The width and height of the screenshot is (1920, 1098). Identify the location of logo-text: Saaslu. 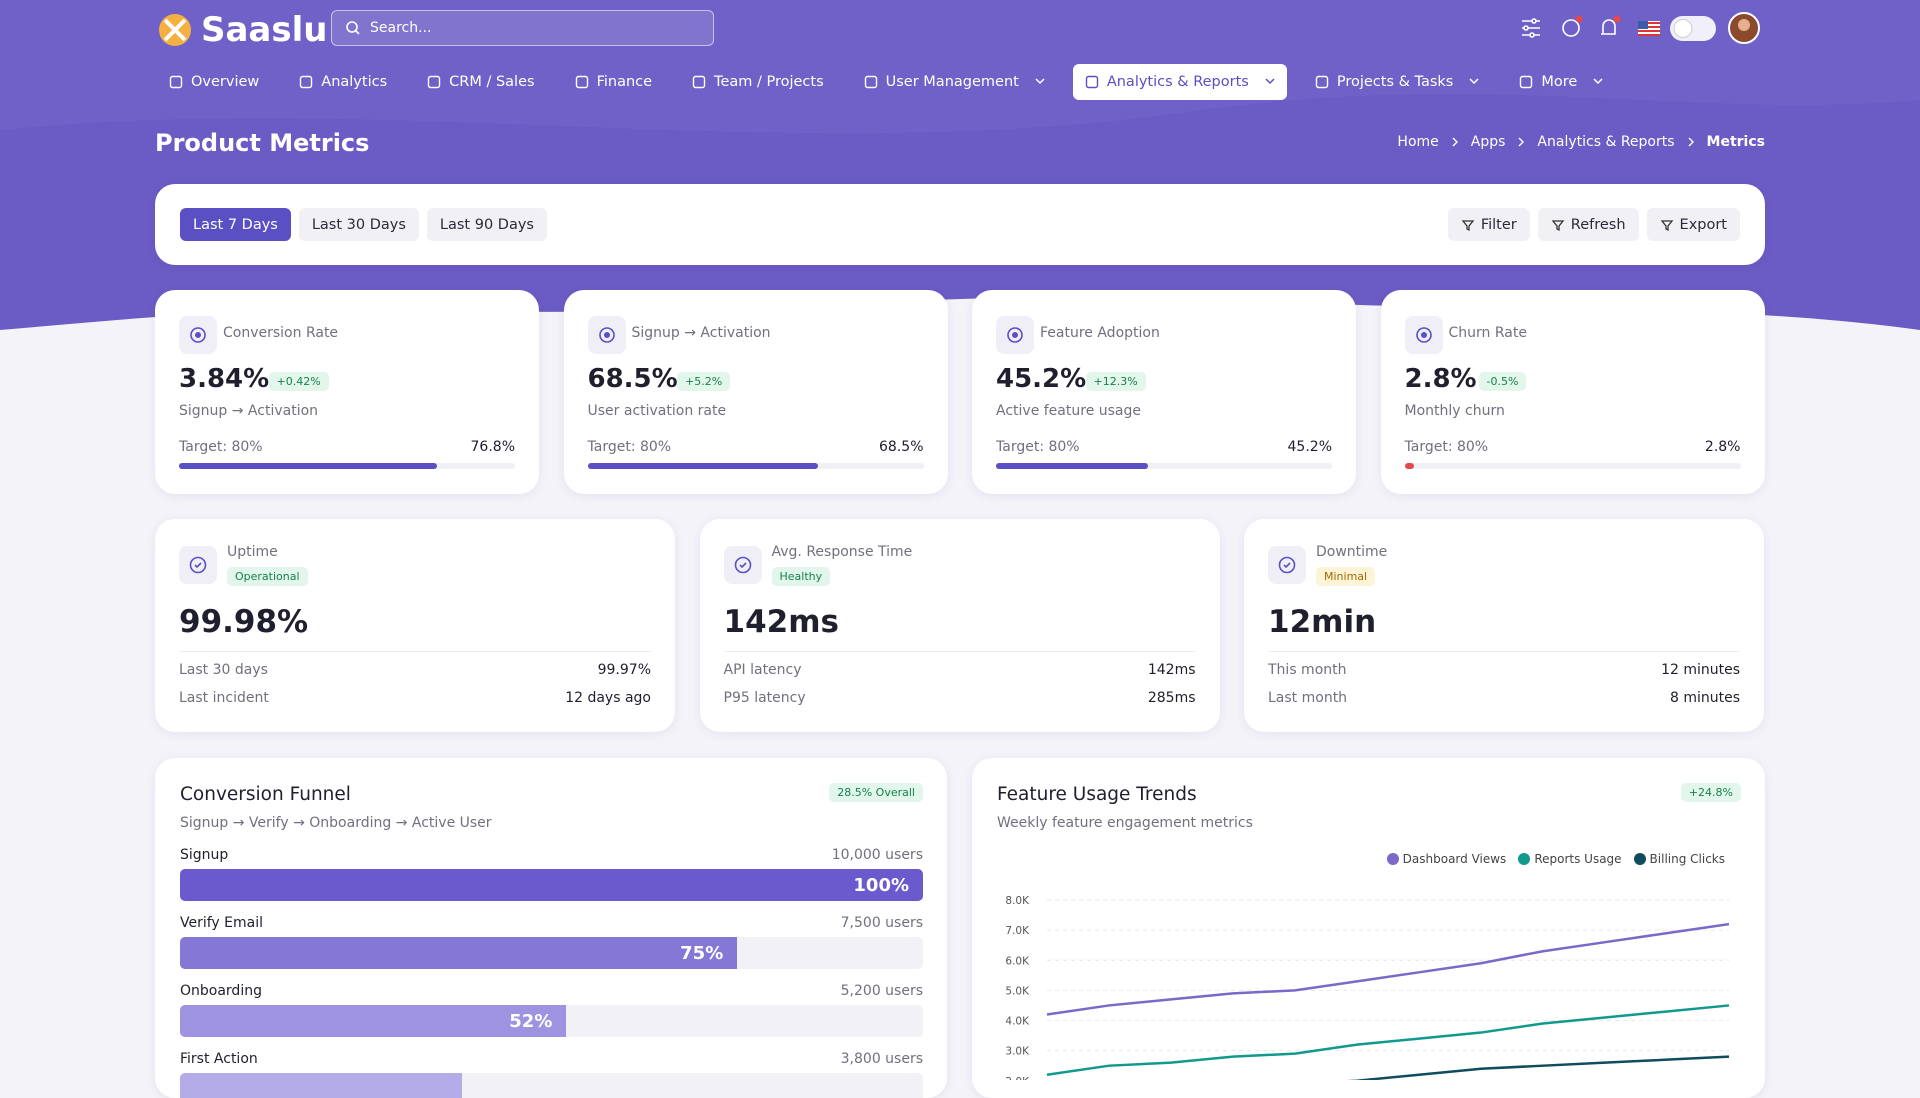
(264, 30).